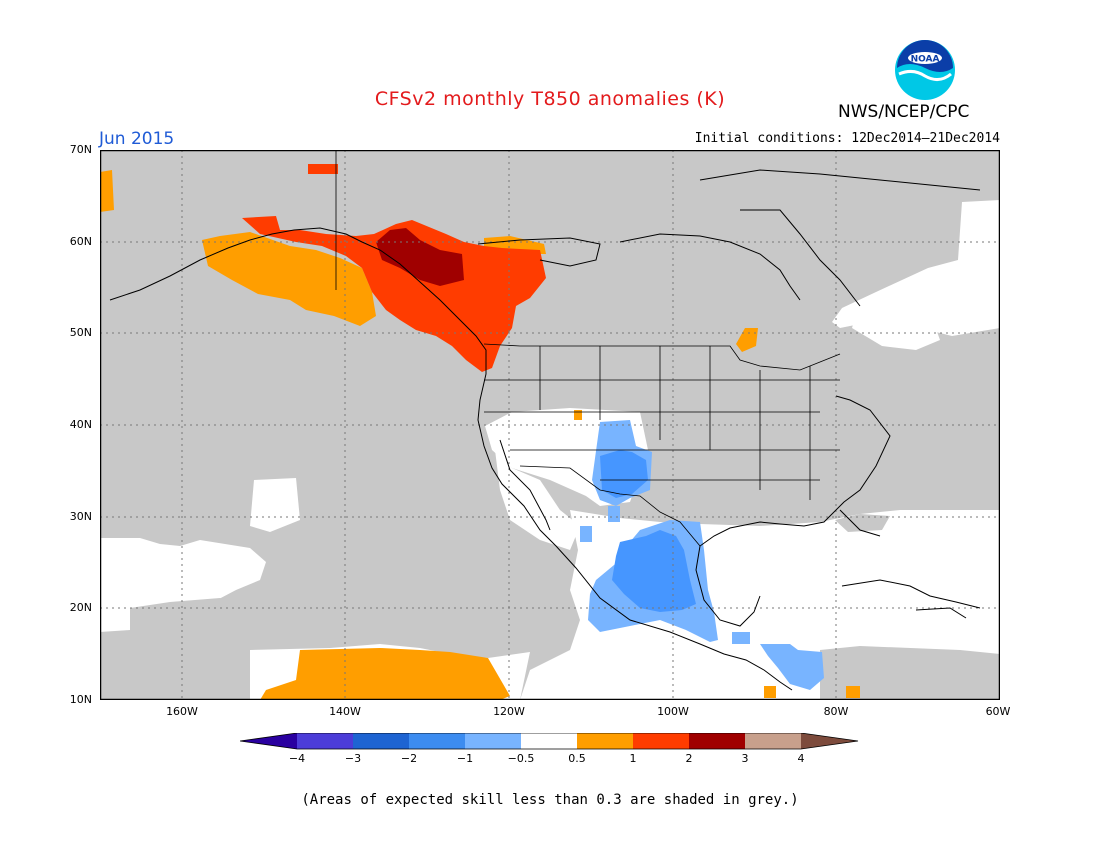  What do you see at coordinates (381, 741) in the screenshot?
I see `colorbar-segment-neg3-neg2` at bounding box center [381, 741].